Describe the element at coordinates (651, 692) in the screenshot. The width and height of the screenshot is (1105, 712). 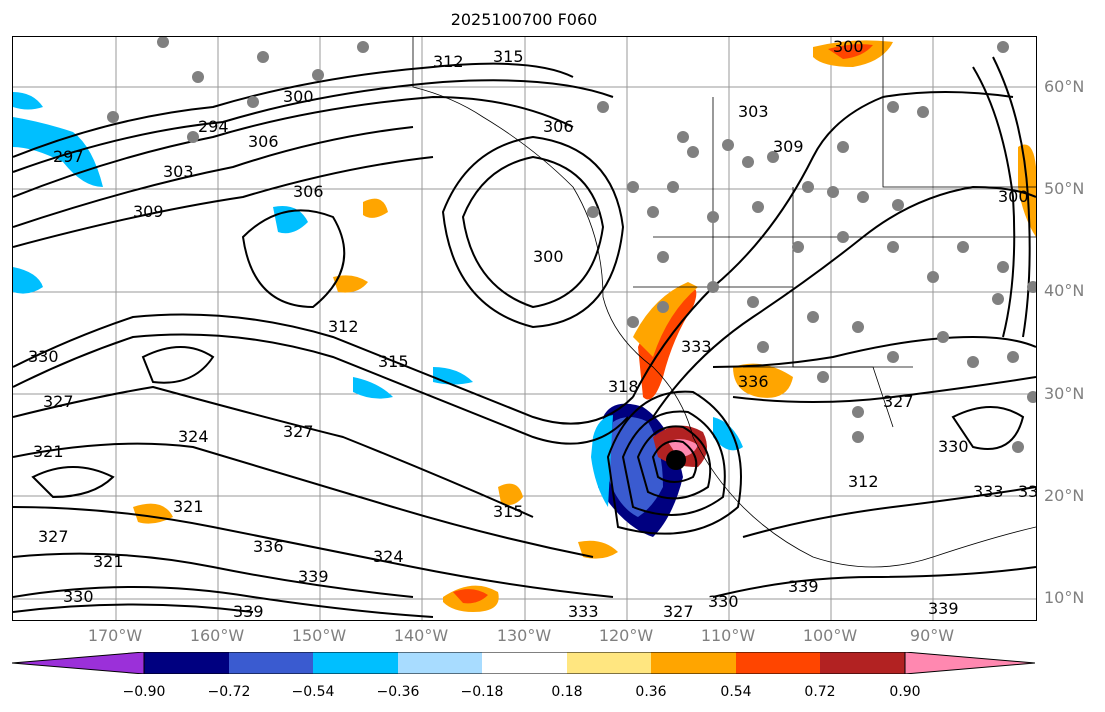
I see `colorbar-tick: 0.36` at that location.